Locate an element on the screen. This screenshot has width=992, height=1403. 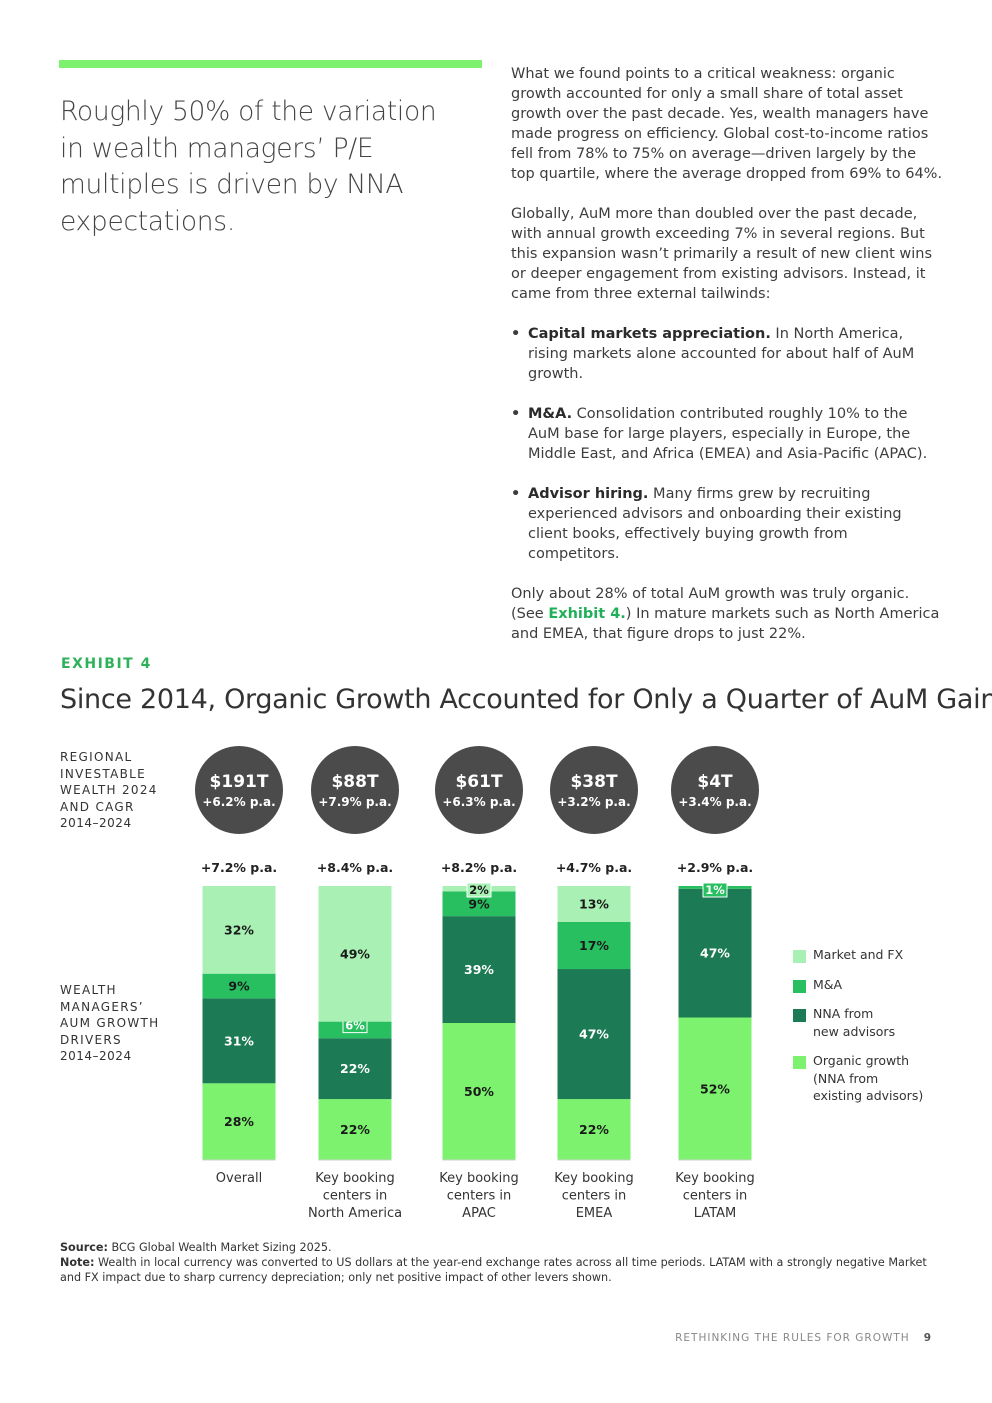
exhibit-label: EXHIBIT 4 is located at coordinates (106, 664).